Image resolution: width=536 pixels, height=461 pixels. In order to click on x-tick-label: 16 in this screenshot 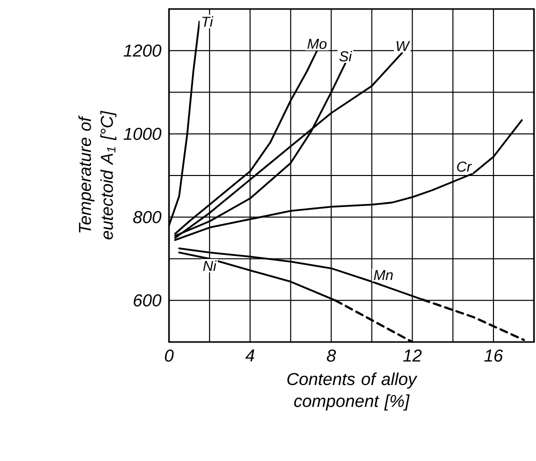, I will do `click(494, 356)`.